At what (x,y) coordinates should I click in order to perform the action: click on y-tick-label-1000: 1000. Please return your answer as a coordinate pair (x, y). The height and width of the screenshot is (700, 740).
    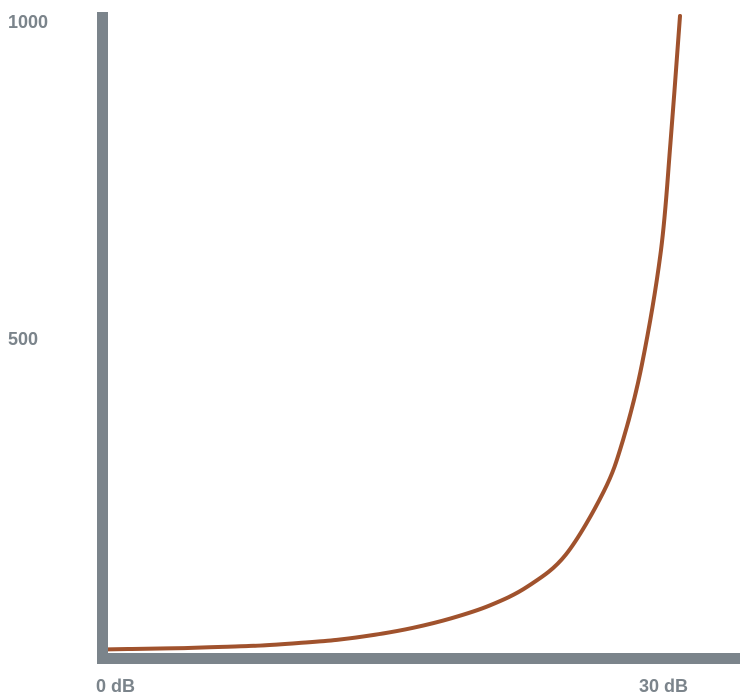
    Looking at the image, I should click on (28, 22).